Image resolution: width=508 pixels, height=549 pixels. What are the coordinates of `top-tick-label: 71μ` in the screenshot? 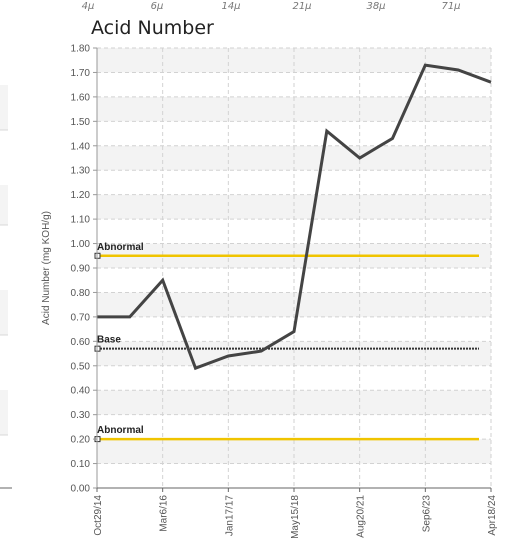 It's located at (450, 6).